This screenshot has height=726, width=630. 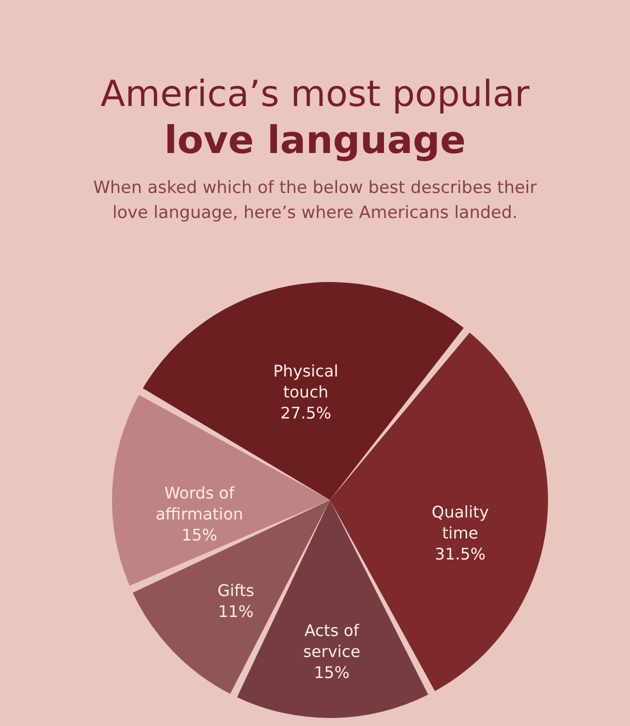 I want to click on slice-label: Acts of service, so click(x=331, y=640).